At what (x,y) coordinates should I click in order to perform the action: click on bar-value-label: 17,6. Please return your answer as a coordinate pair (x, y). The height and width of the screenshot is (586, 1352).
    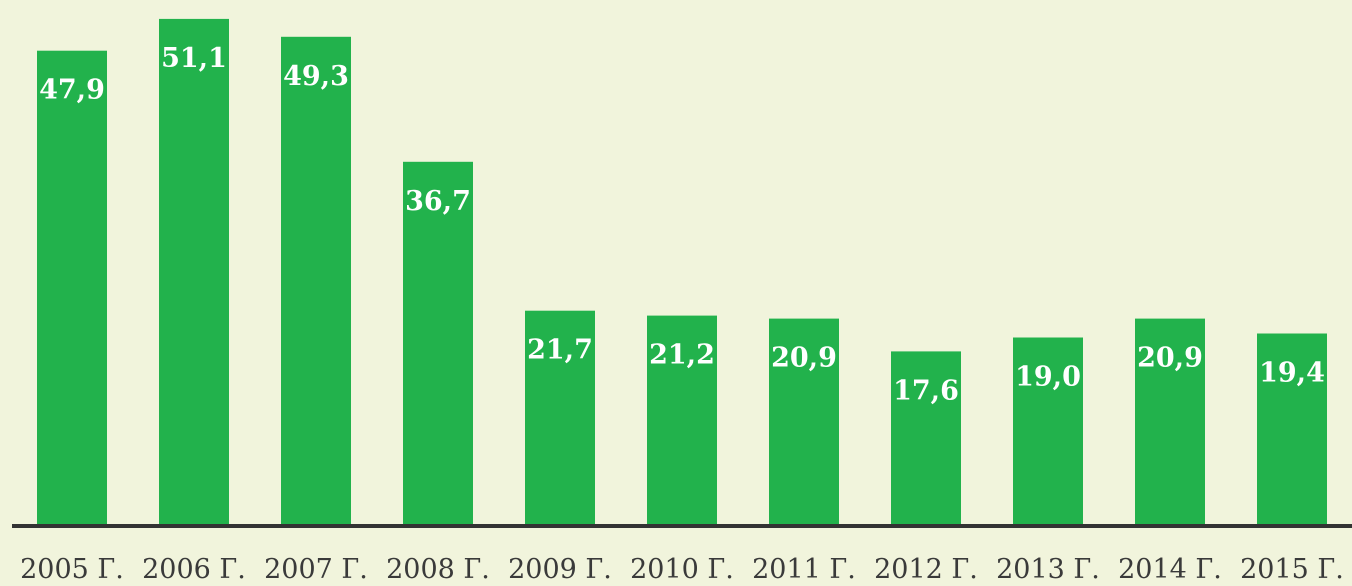
    Looking at the image, I should click on (926, 390).